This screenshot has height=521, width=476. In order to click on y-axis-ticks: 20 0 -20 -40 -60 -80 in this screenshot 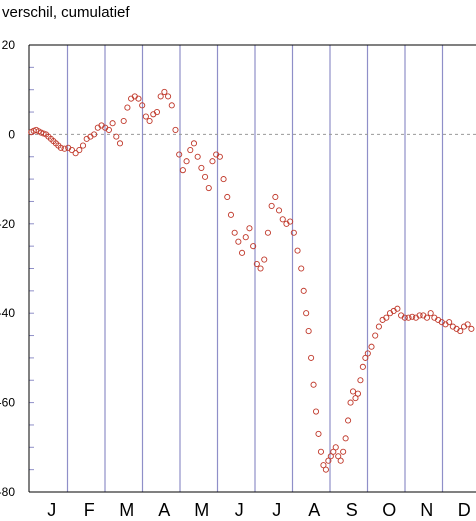, I will do `click(7, 268)`.